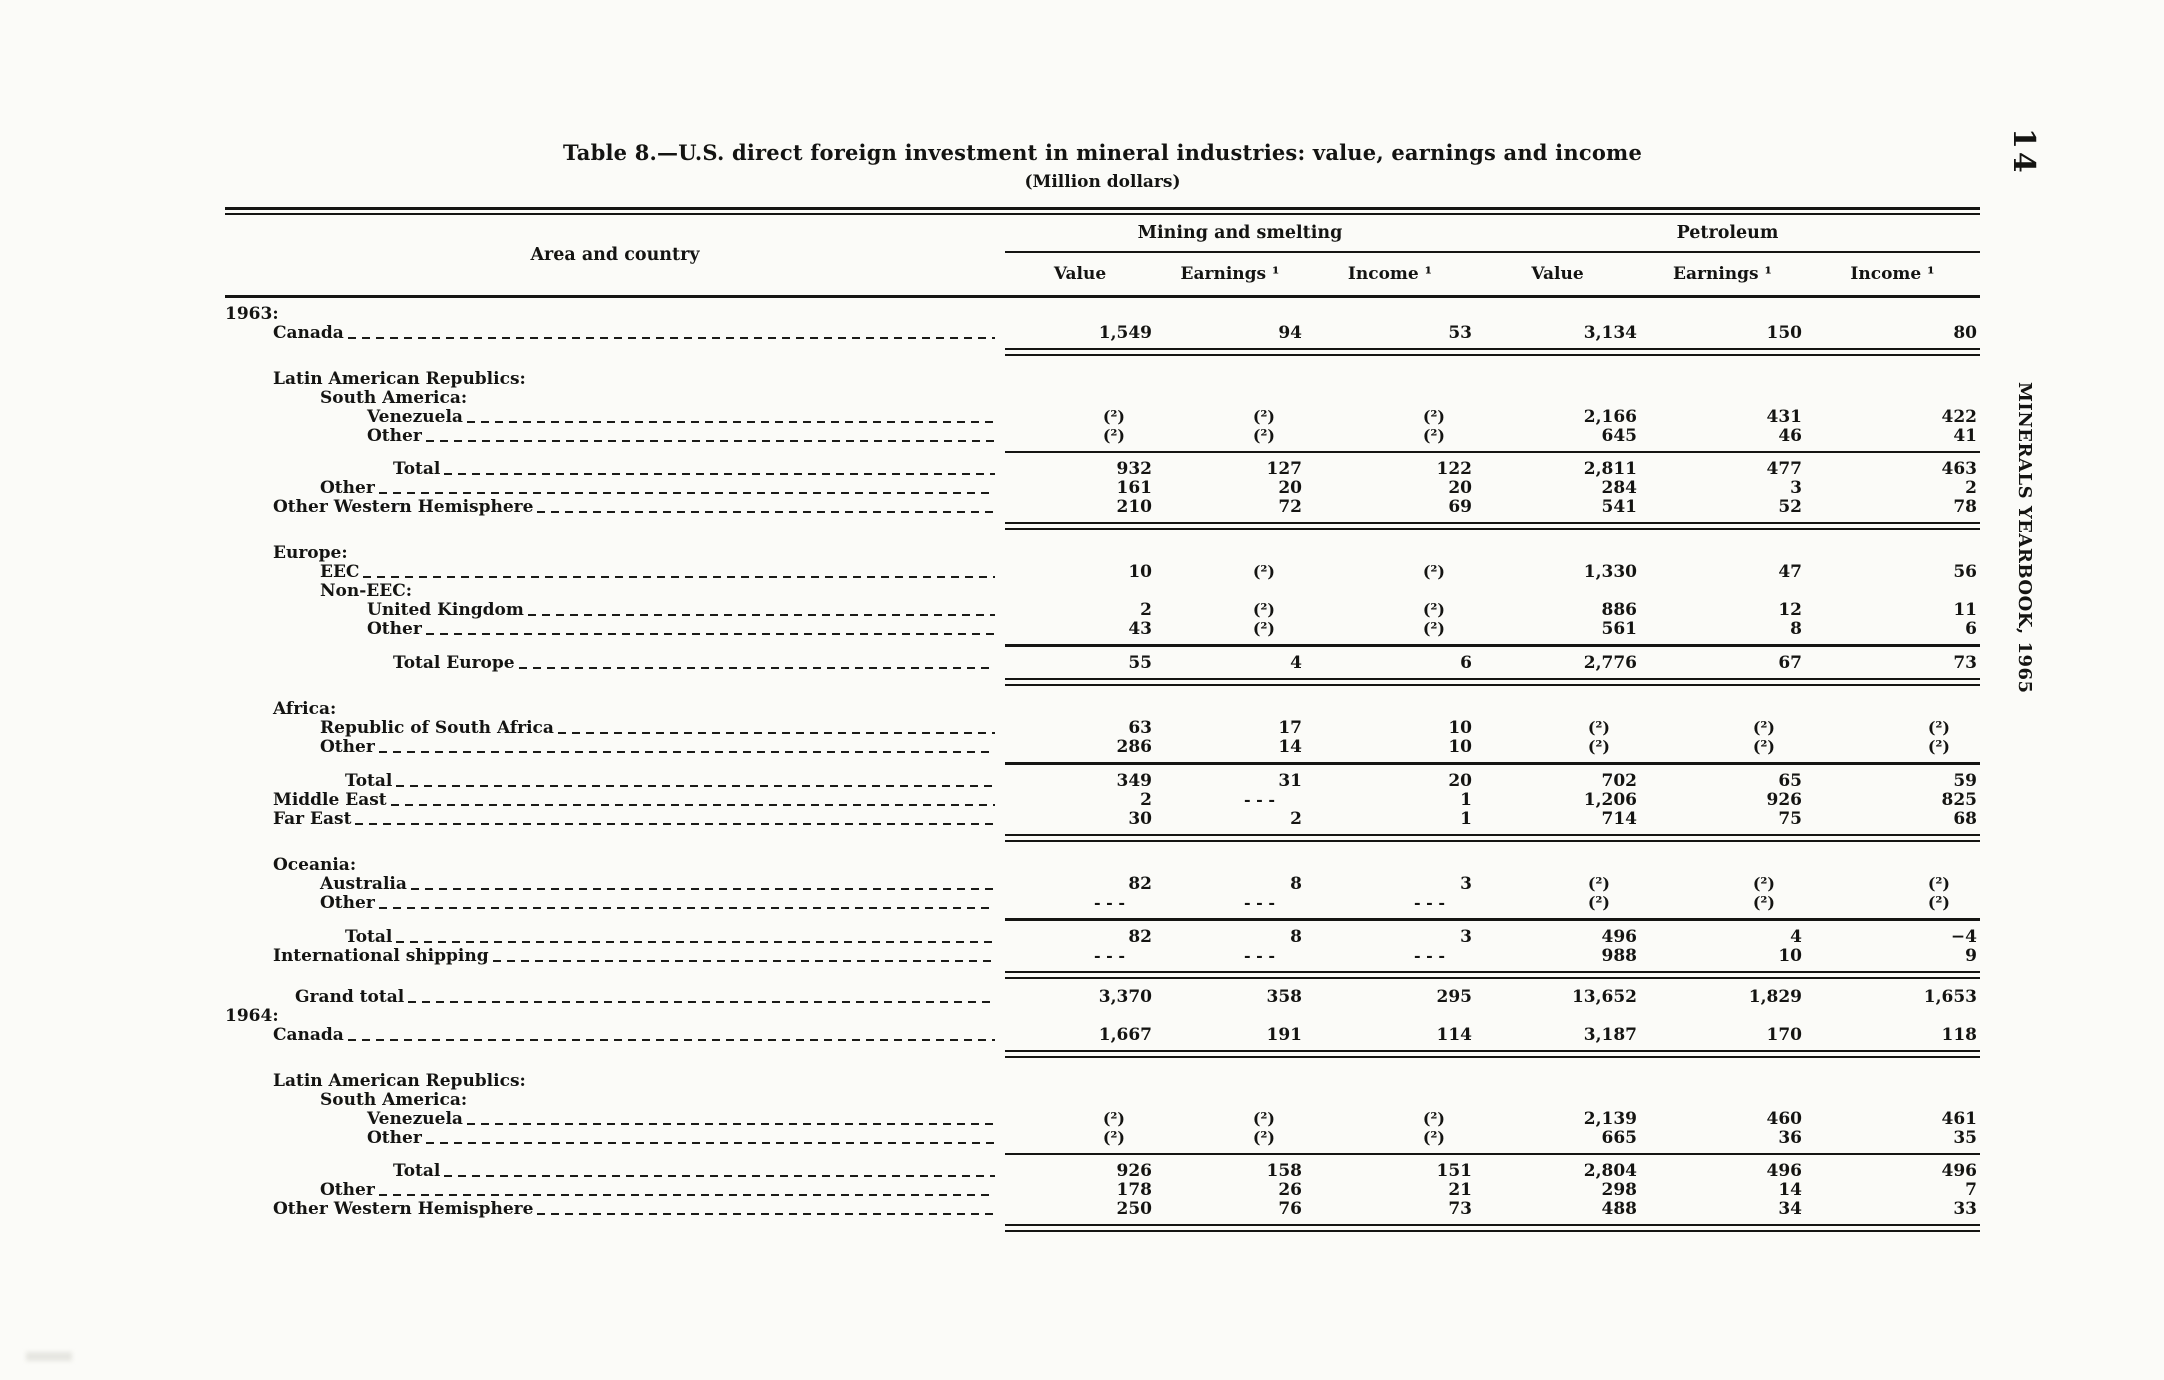 The height and width of the screenshot is (1380, 2164). I want to click on cell: 55, so click(1140, 662).